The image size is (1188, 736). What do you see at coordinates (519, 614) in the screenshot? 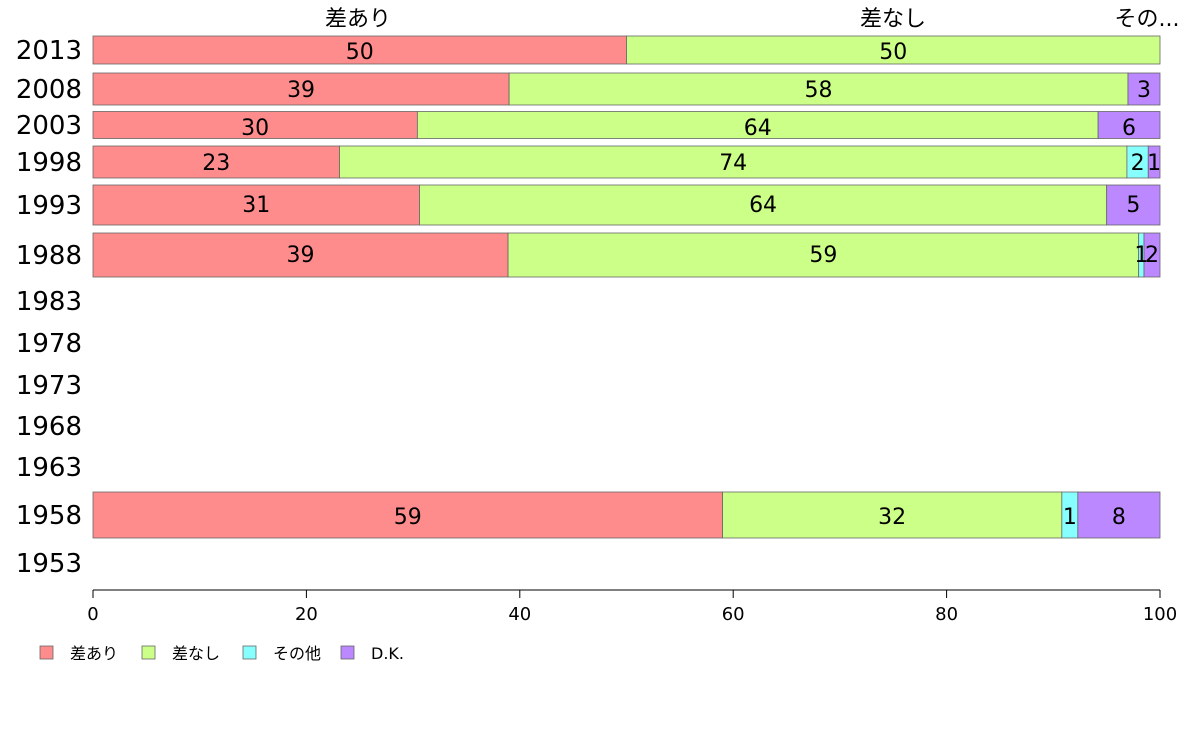
I see `x-tick-label-40: 40` at bounding box center [519, 614].